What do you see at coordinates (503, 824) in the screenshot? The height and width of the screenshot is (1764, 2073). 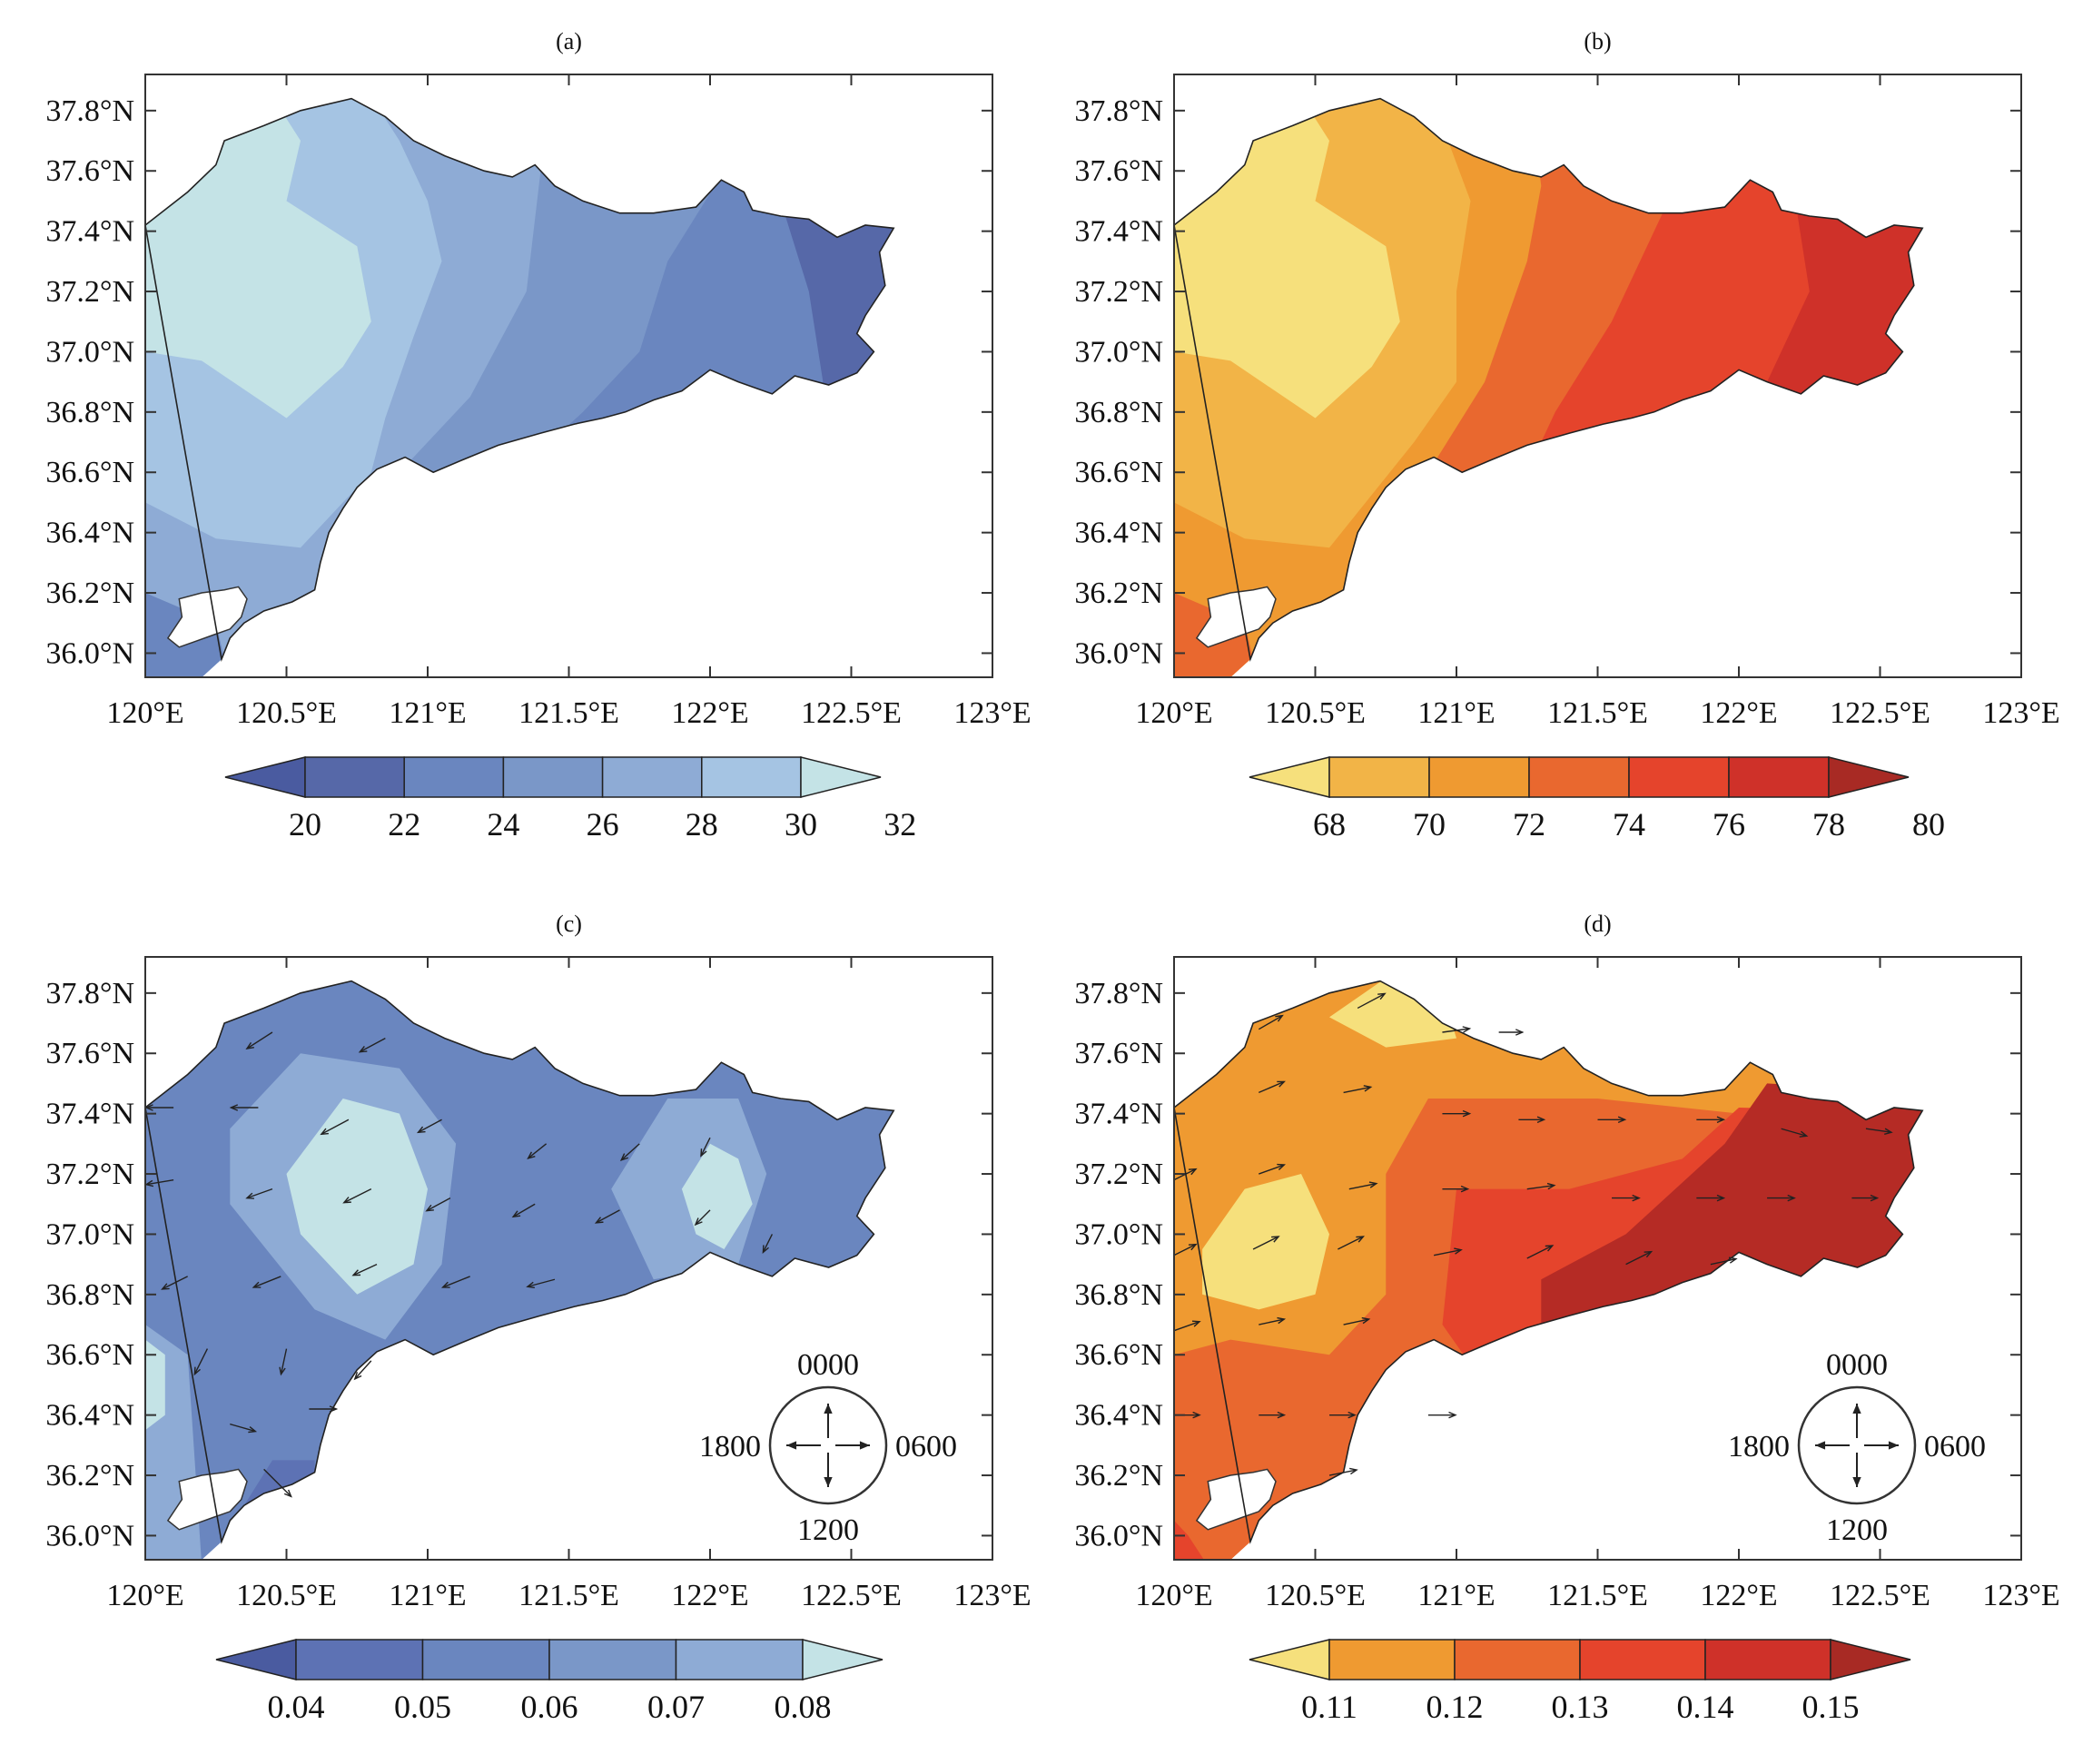 I see `colorbar-tick-label: 24` at bounding box center [503, 824].